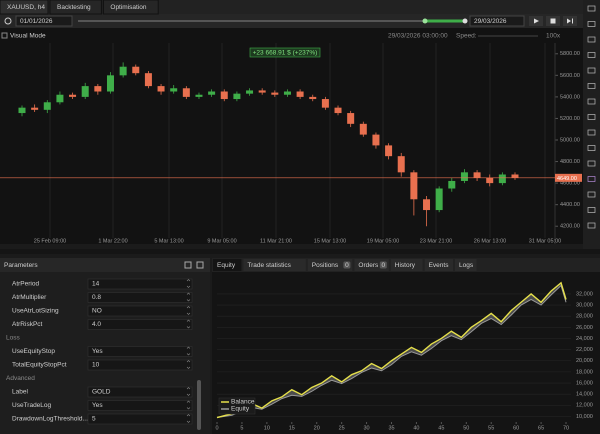 Image resolution: width=600 pixels, height=434 pixels. I want to click on y-tick-label: 18,000, so click(584, 372).